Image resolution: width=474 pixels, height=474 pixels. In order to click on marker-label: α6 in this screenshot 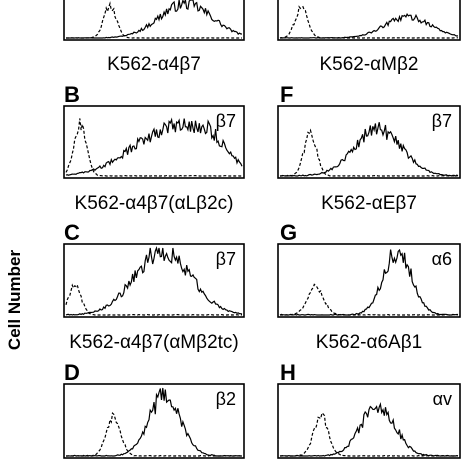, I will do `click(442, 259)`.